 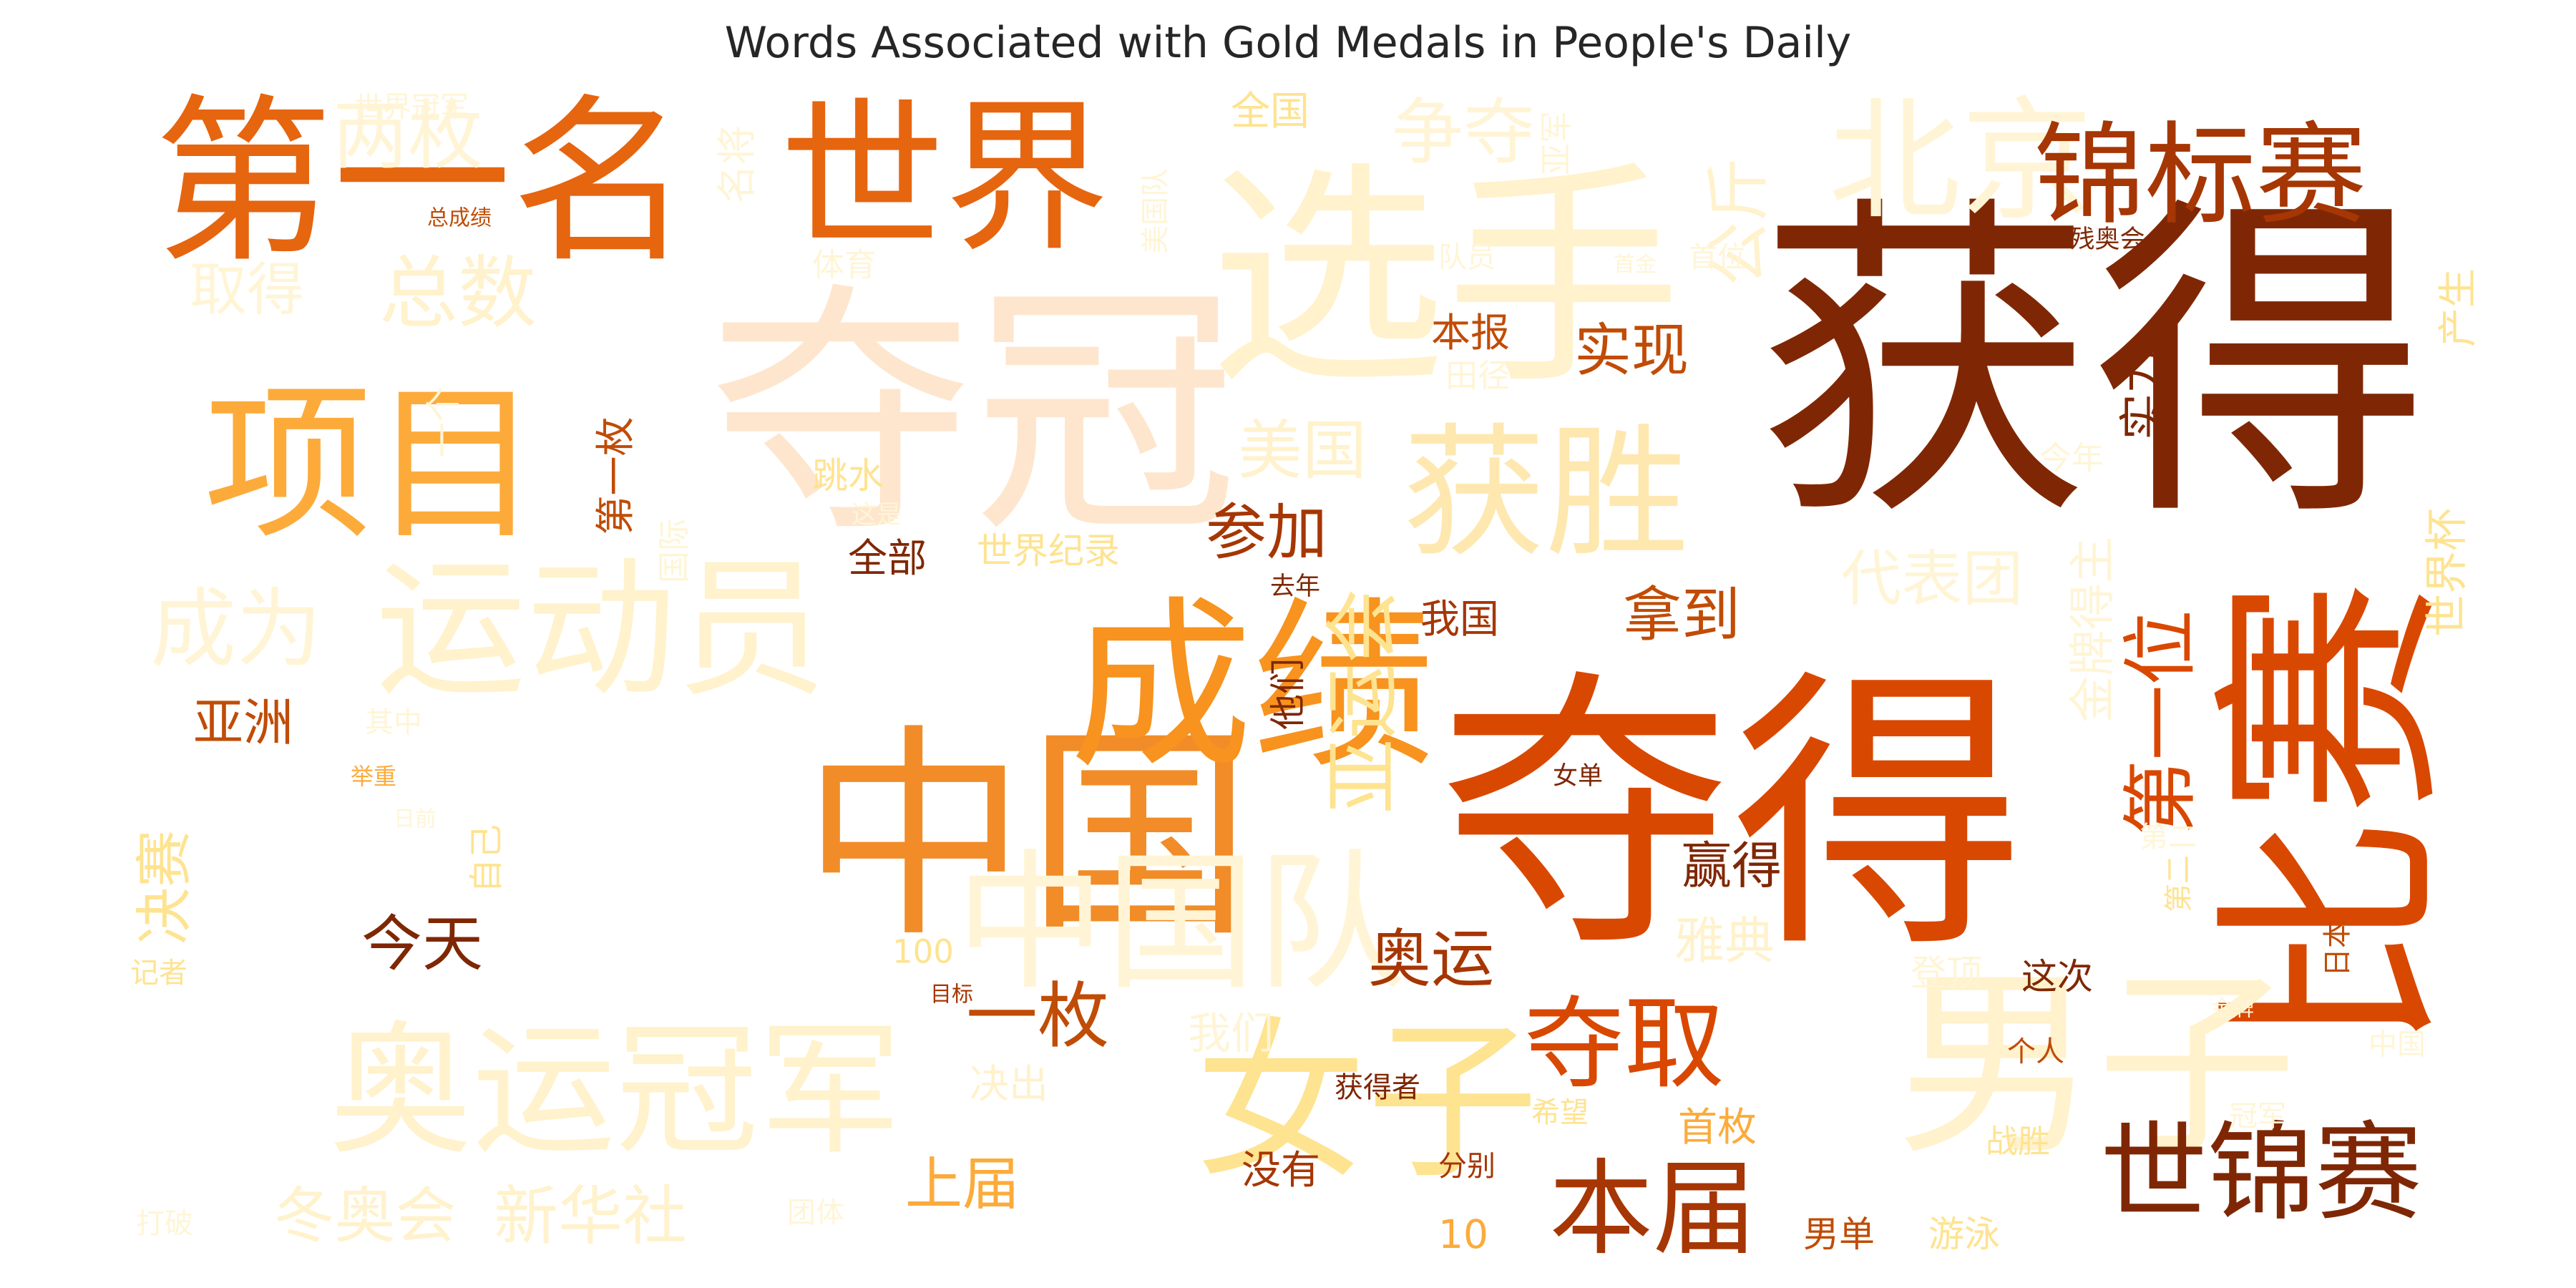 What do you see at coordinates (2257, 1116) in the screenshot?
I see `word-97: 冠军` at bounding box center [2257, 1116].